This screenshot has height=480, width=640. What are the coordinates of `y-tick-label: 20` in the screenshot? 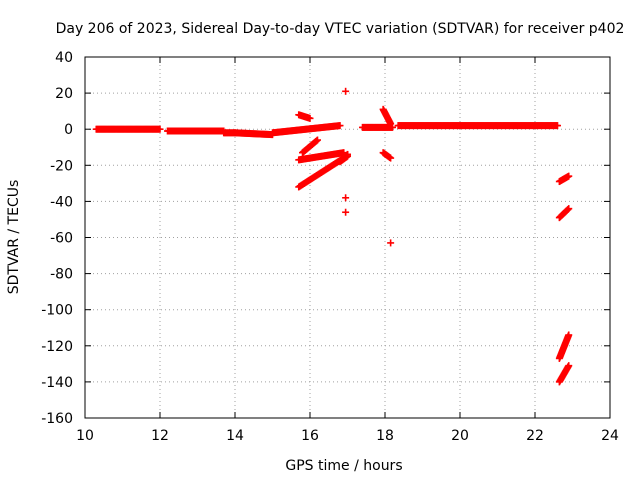 It's located at (64, 94).